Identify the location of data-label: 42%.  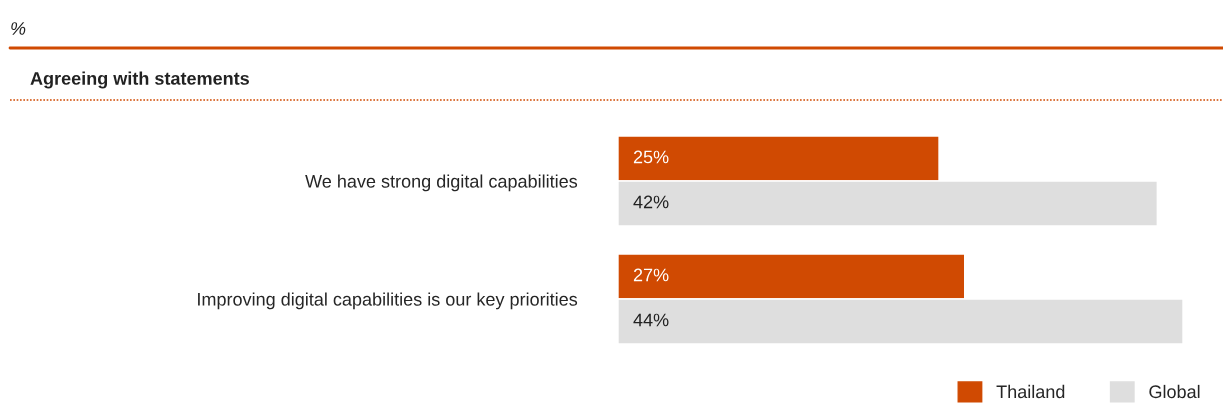
(651, 202).